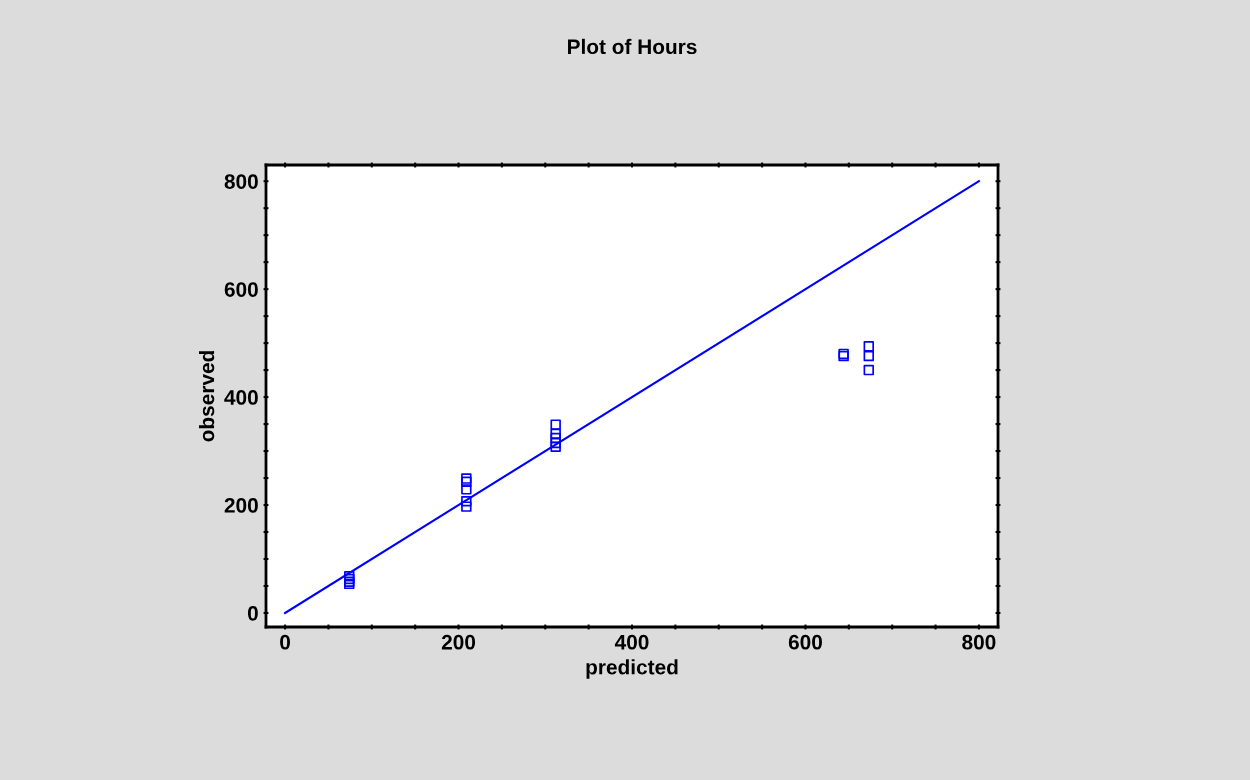 The width and height of the screenshot is (1250, 780). What do you see at coordinates (632, 46) in the screenshot?
I see `chart-title: Plot of Hours` at bounding box center [632, 46].